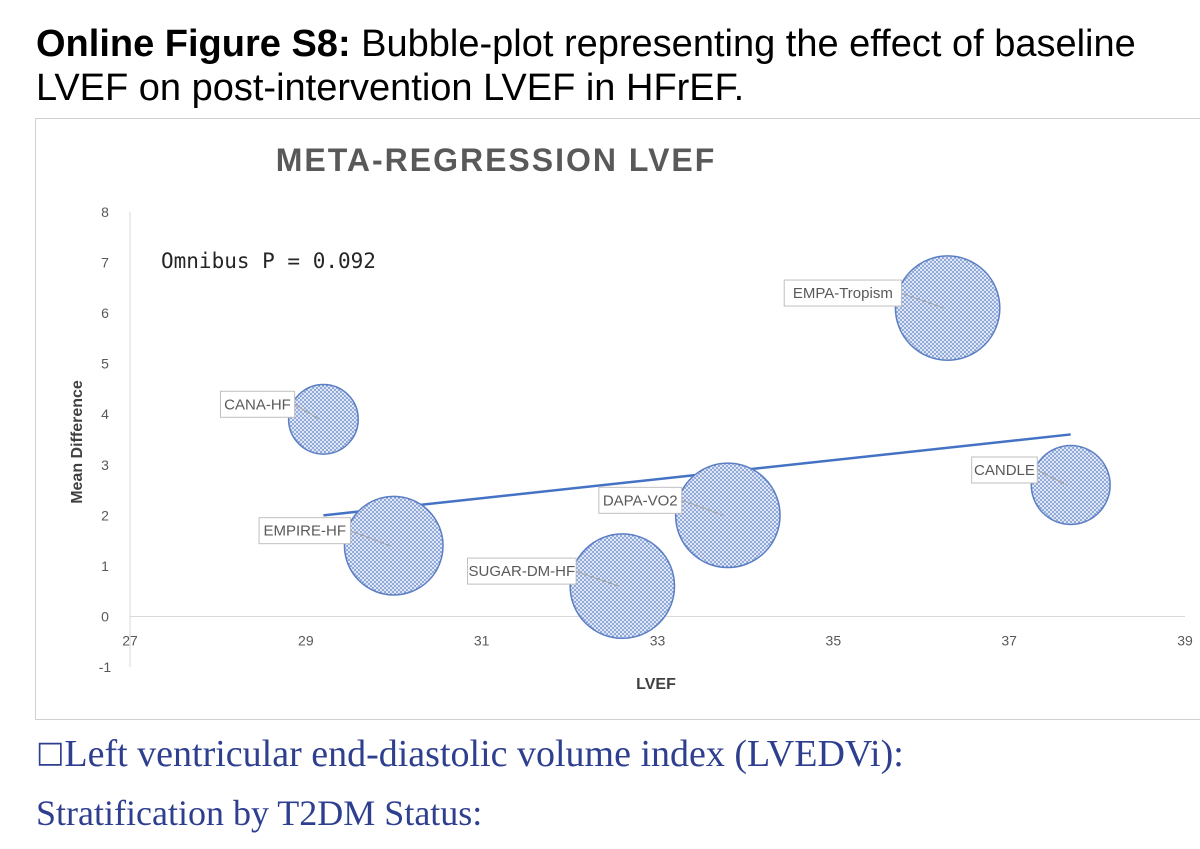 The height and width of the screenshot is (849, 1200). What do you see at coordinates (105, 313) in the screenshot?
I see `y-tick-label: 6` at bounding box center [105, 313].